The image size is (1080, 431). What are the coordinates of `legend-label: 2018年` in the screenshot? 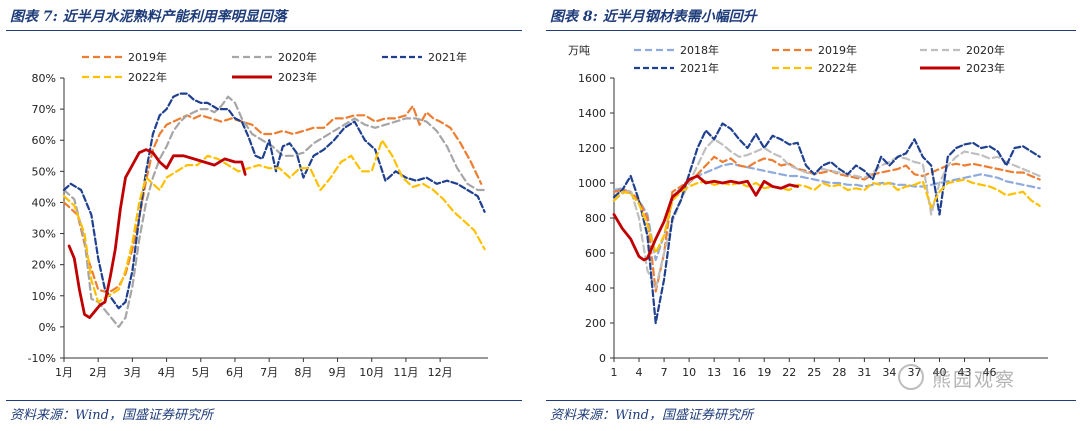 It's located at (699, 50).